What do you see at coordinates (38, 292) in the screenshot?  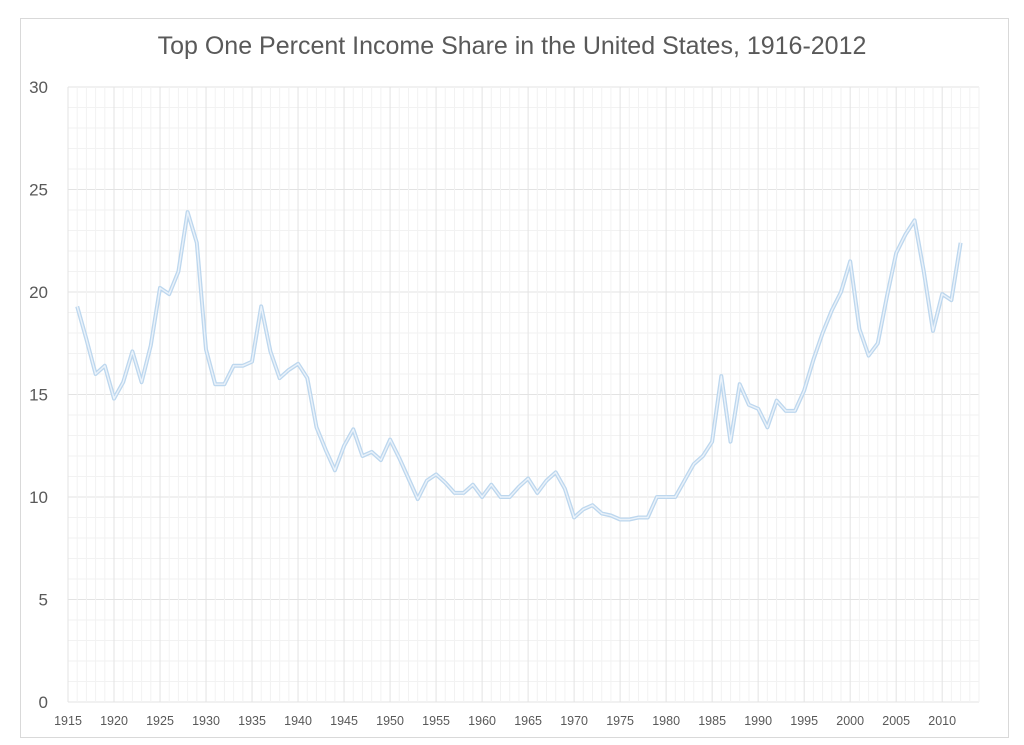 I see `y-tick-label: 20` at bounding box center [38, 292].